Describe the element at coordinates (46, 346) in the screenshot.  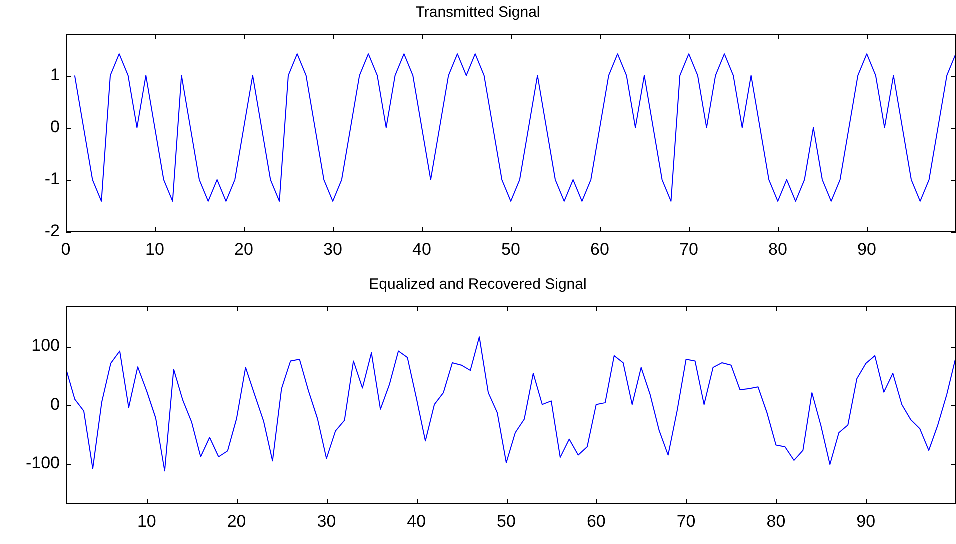
I see `y-tick-label: 100` at that location.